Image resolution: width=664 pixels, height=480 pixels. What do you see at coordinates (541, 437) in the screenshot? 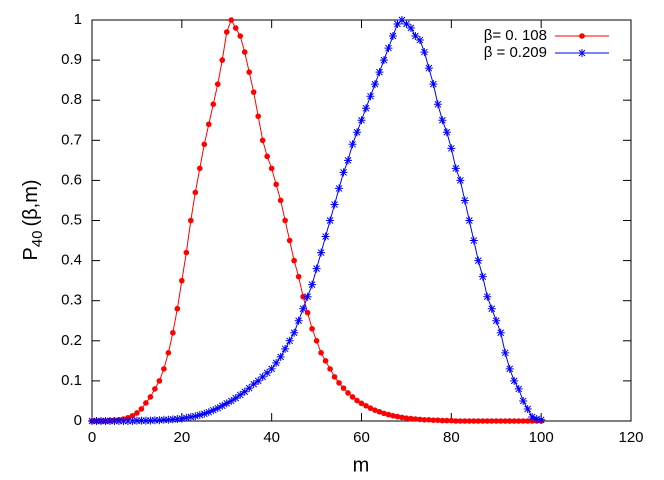
I see `x-tick-label: 100` at bounding box center [541, 437].